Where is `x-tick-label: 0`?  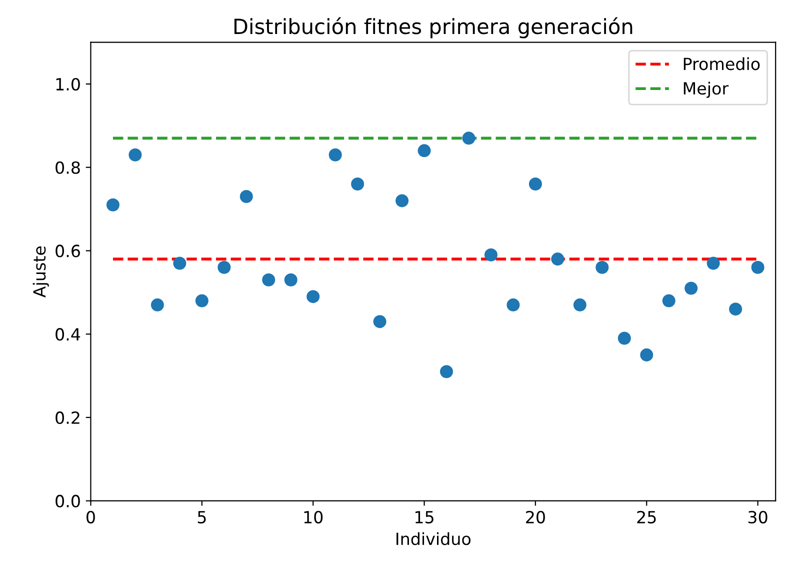 x-tick-label: 0 is located at coordinates (90, 517).